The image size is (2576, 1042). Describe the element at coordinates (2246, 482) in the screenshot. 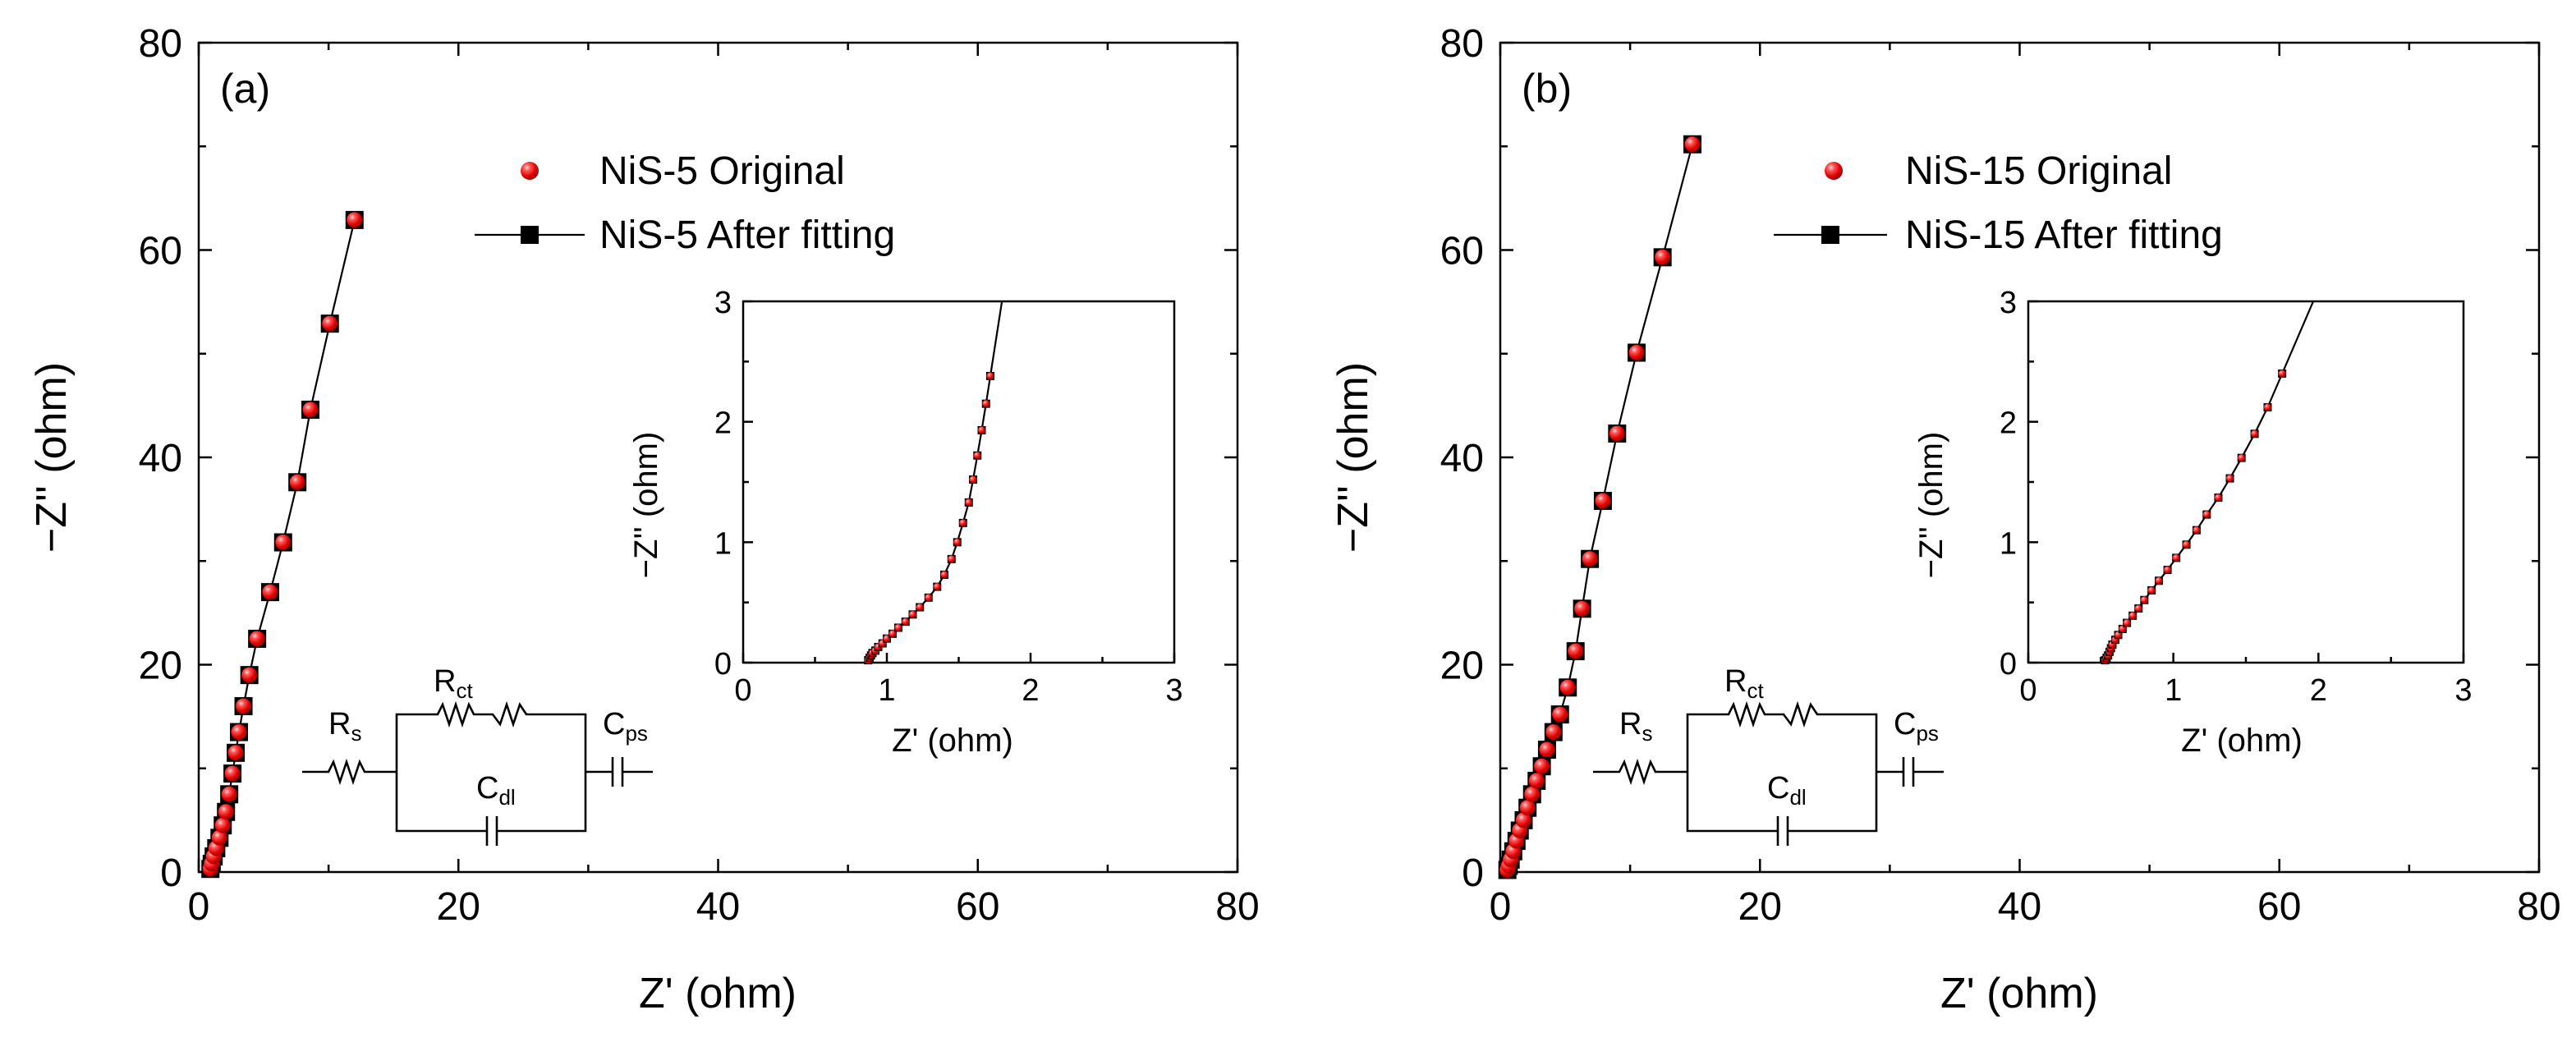

I see `inset-axis-ticks` at that location.